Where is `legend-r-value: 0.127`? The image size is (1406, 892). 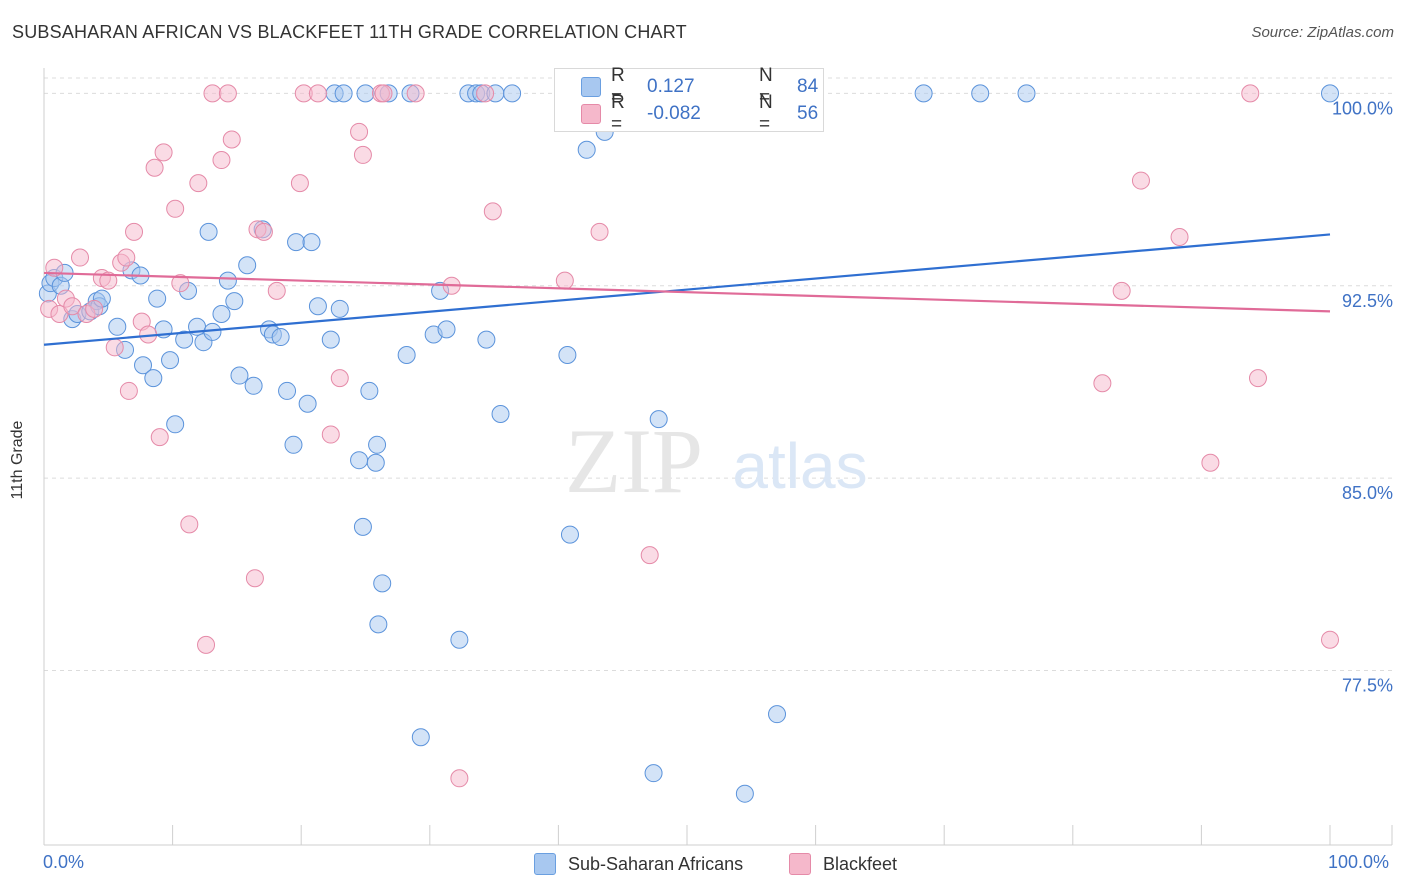 legend-r-value: 0.127 is located at coordinates (671, 86).